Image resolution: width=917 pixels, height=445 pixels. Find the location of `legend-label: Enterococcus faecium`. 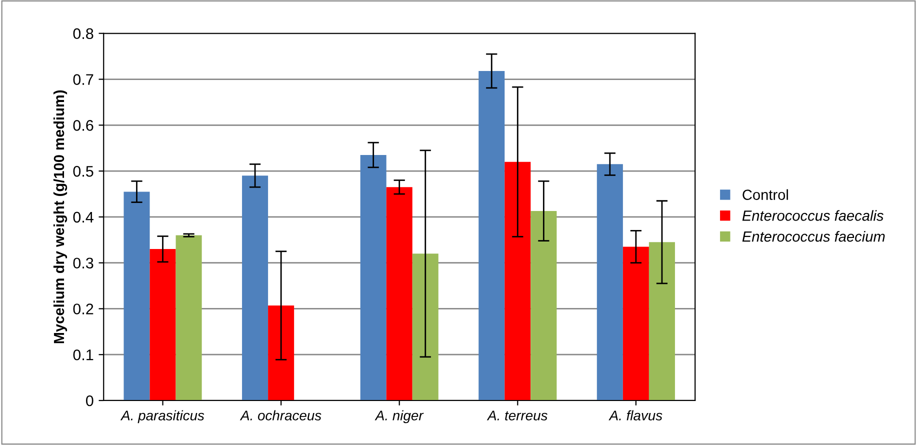

legend-label: Enterococcus faecium is located at coordinates (813, 236).